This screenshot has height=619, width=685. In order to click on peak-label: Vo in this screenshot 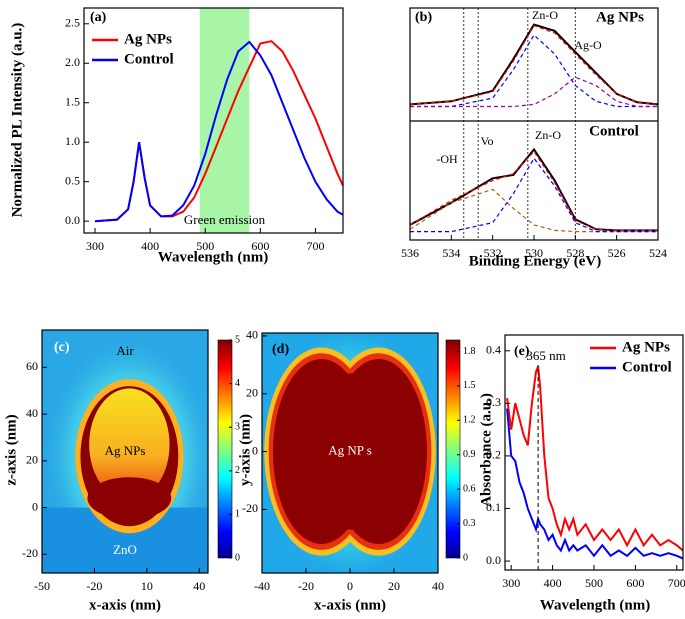, I will do `click(486, 141)`.